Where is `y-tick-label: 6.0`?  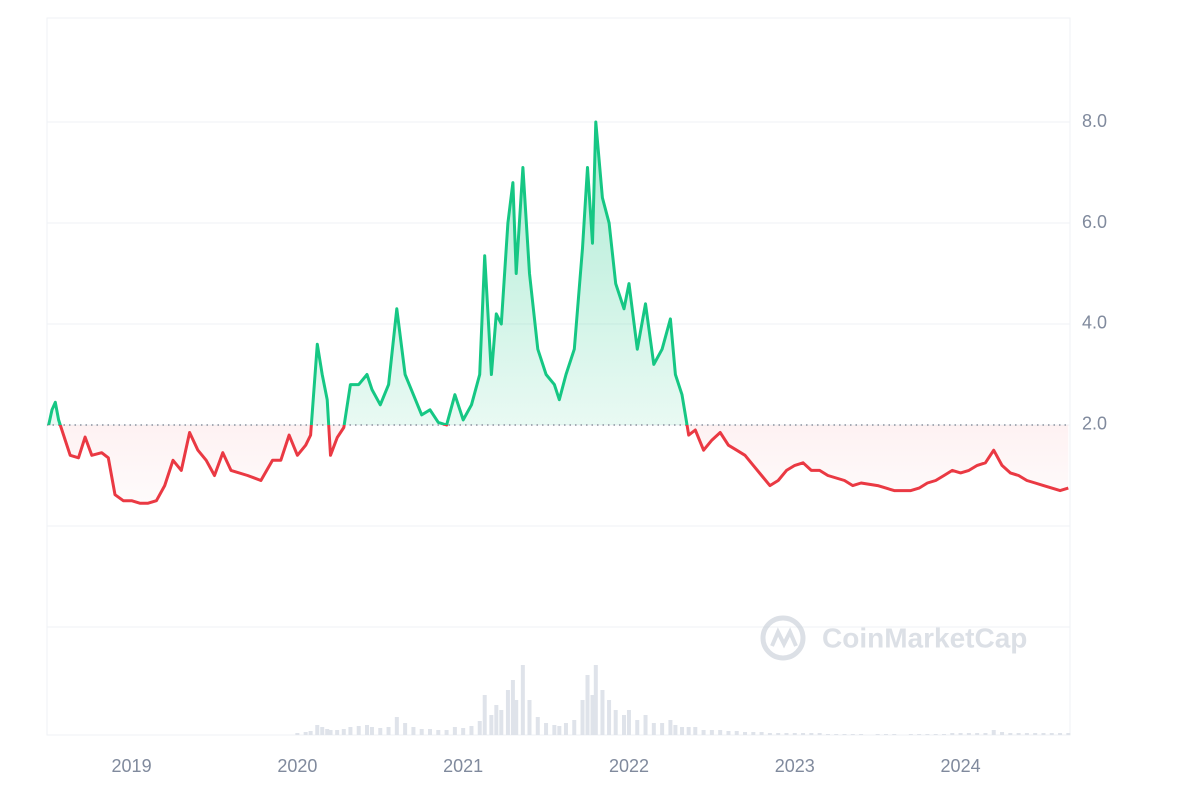
y-tick-label: 6.0 is located at coordinates (1094, 222).